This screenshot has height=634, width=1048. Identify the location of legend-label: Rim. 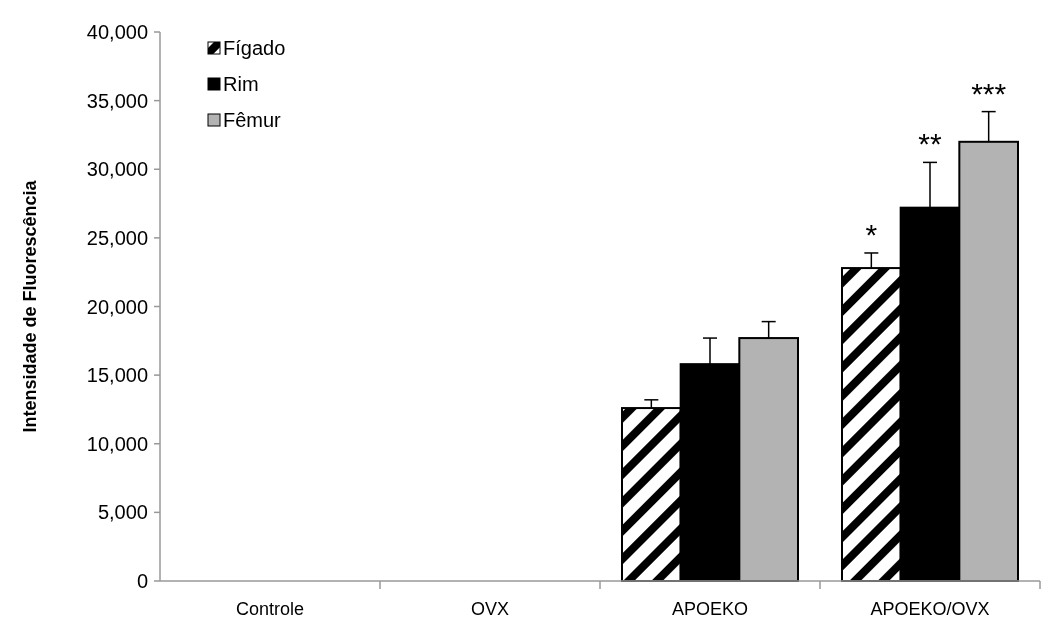
(241, 84).